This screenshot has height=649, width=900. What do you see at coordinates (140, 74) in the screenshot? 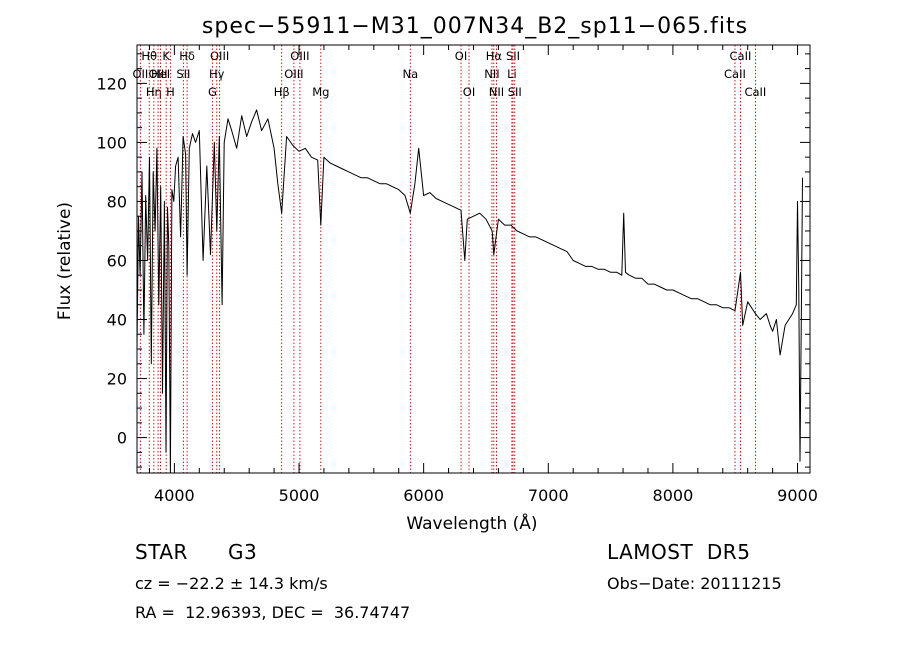
I see `line-marker-label: OII` at bounding box center [140, 74].